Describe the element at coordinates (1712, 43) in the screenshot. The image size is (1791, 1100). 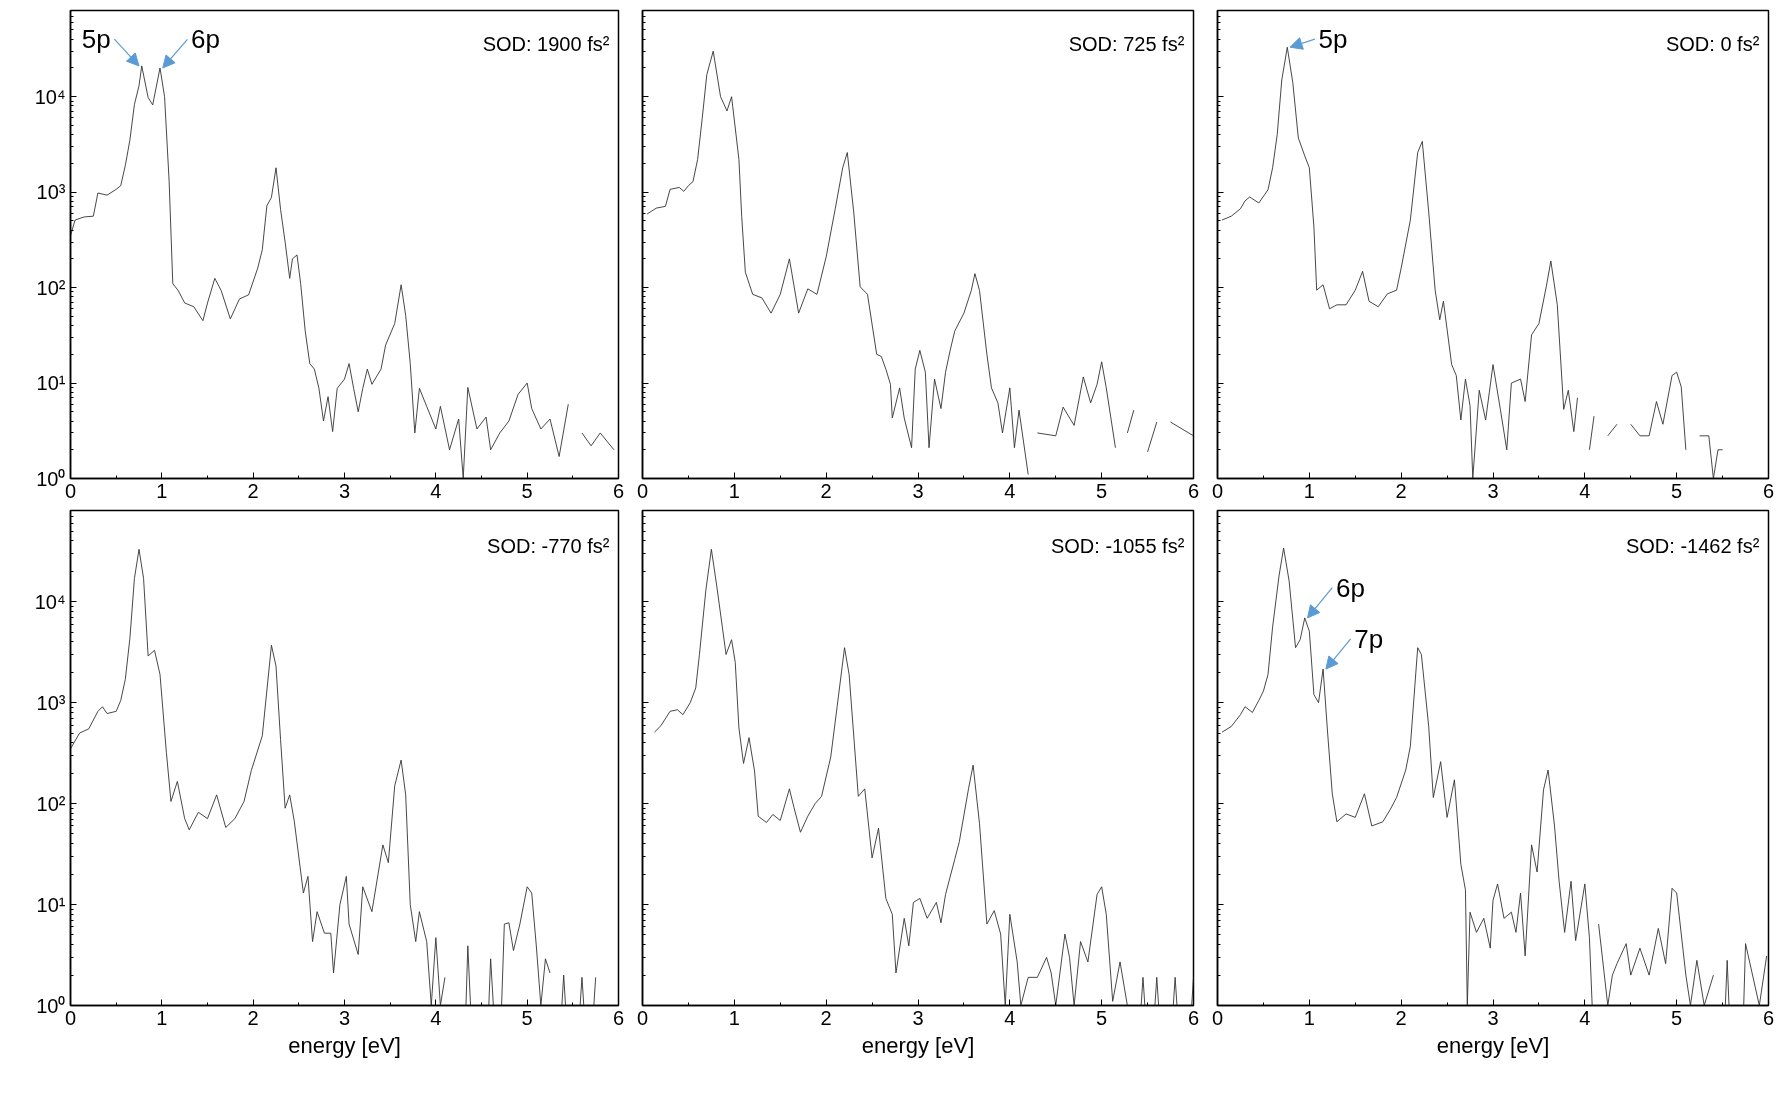
I see `annotation: SOD: 0 fs²` at that location.